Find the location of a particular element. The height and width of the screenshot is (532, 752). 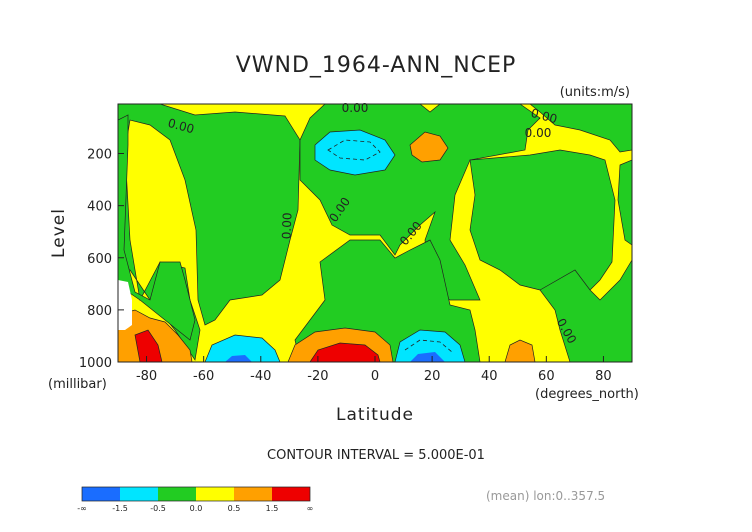

cyan-region-tropic-surface is located at coordinates (430, 345).